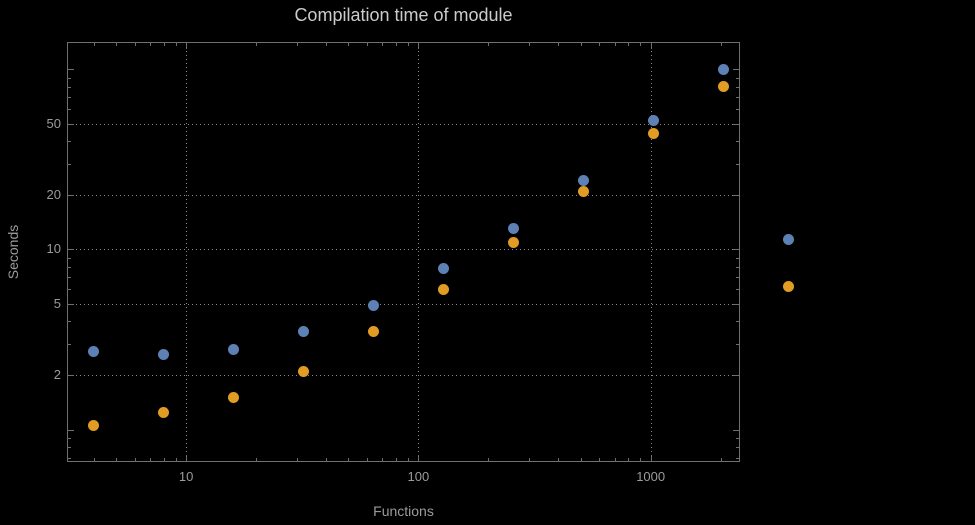 The width and height of the screenshot is (975, 525). Describe the element at coordinates (788, 286) in the screenshot. I see `legend-marker-orange` at that location.